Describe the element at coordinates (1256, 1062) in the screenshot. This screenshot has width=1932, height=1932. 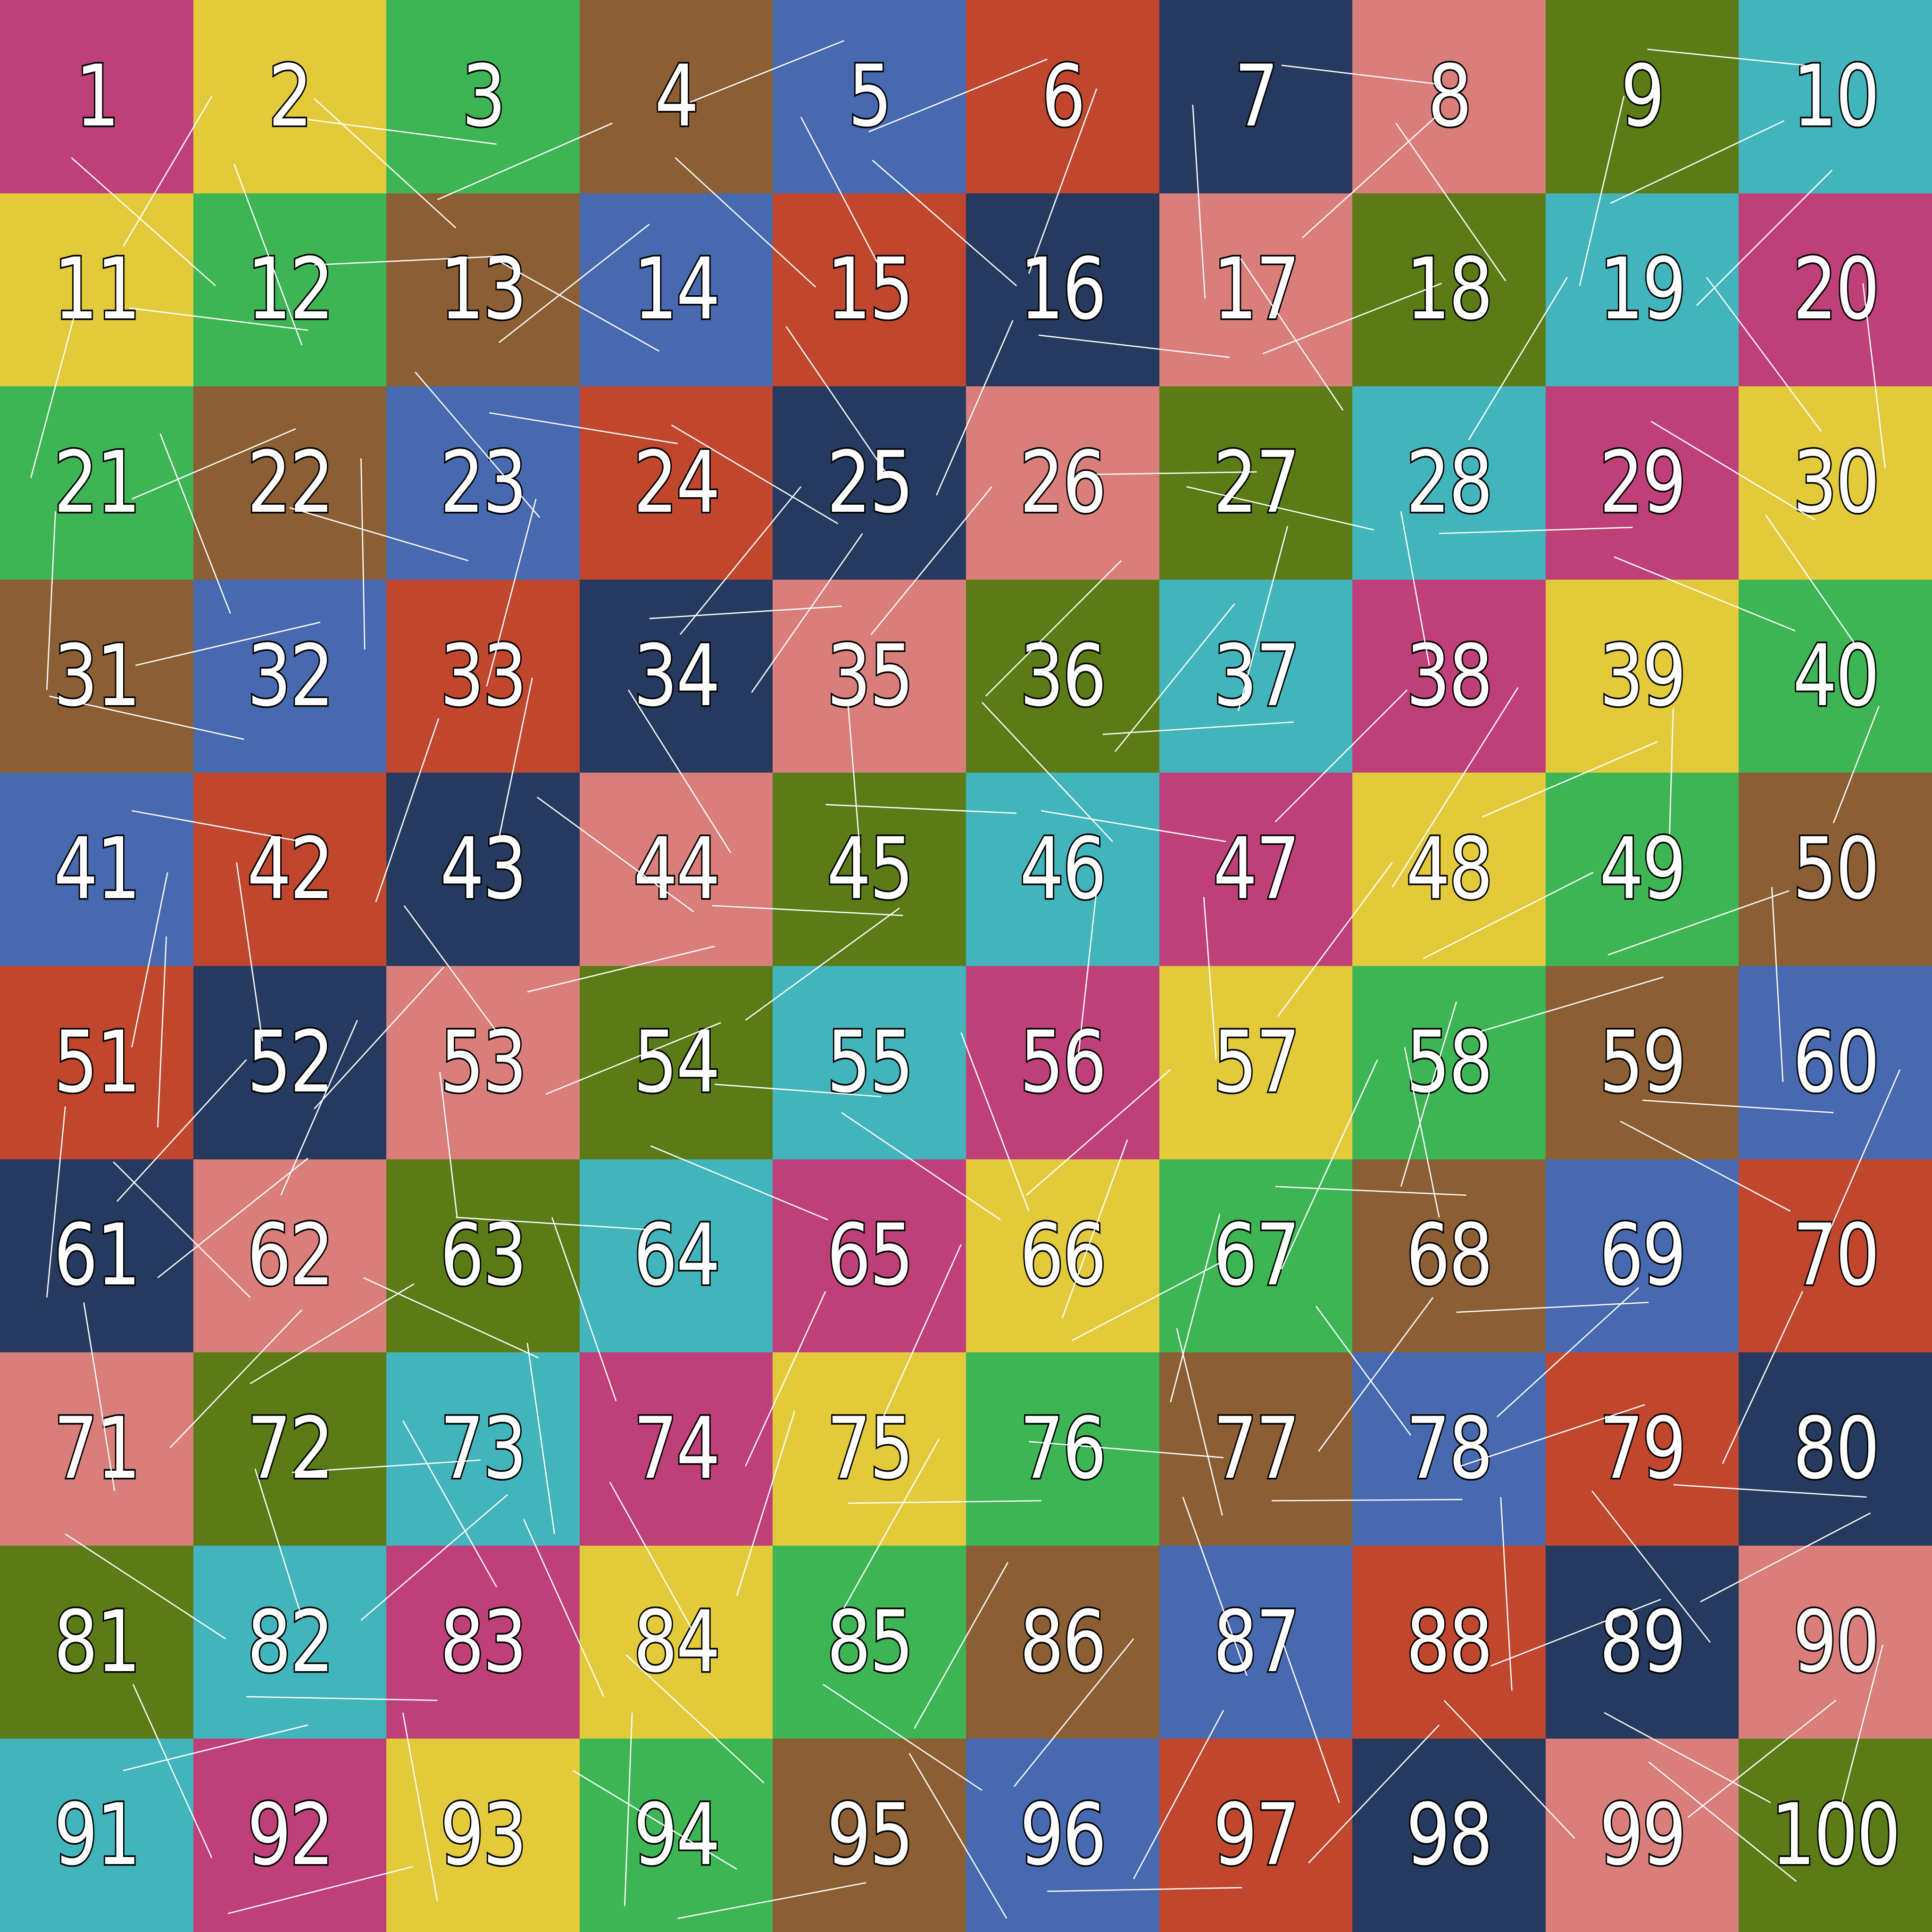
I see `grid-cell-57: 57` at that location.